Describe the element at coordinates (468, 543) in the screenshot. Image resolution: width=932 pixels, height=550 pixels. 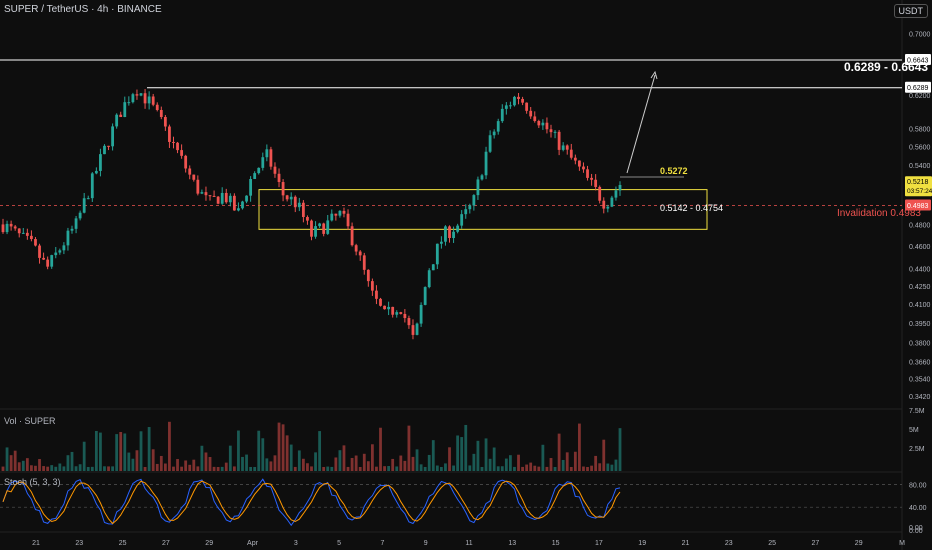
I see `time-axis: 21 23 25 27 29 Apr 3 5 7 9 11 13 15 17 19 21 23 25 27 29 M` at that location.